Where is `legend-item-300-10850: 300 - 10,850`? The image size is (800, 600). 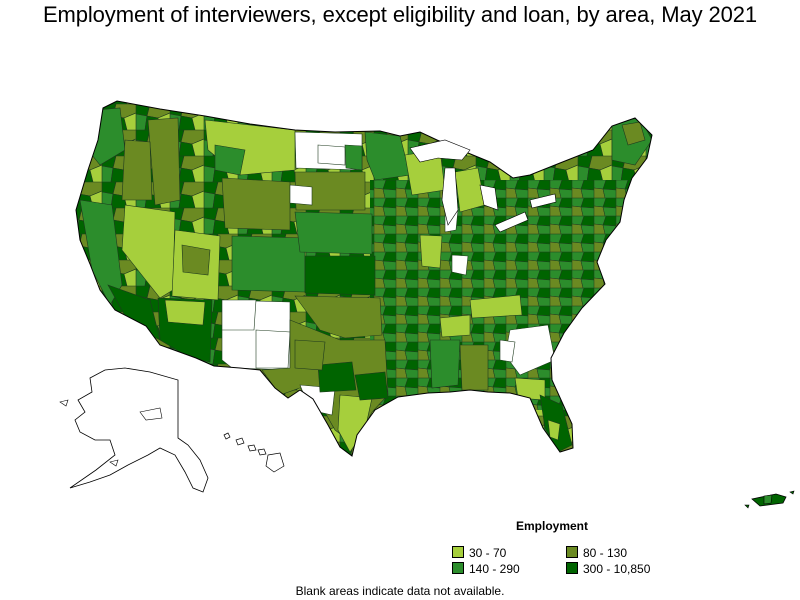
legend-item-300-10850: 300 - 10,850 is located at coordinates (608, 569).